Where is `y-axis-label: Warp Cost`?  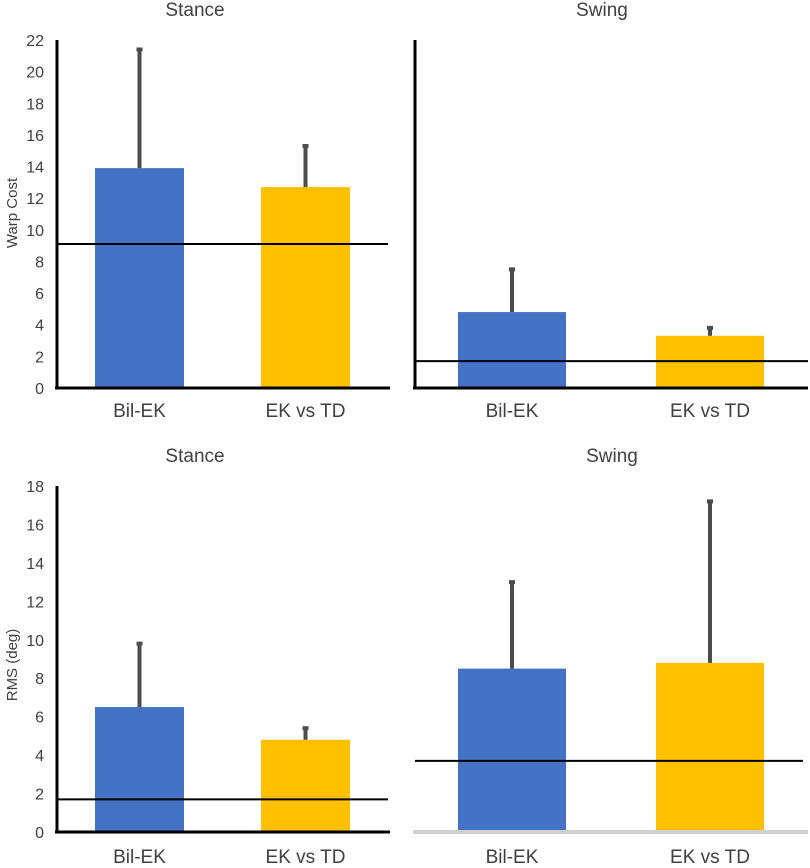
y-axis-label: Warp Cost is located at coordinates (12, 212).